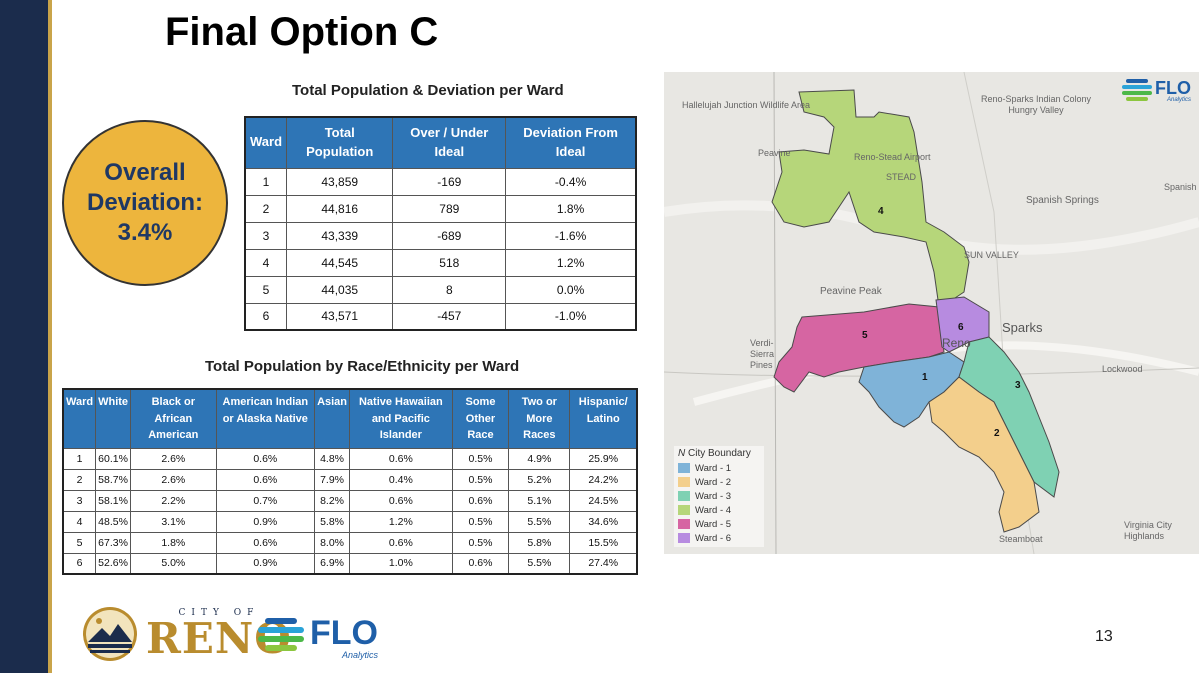 Image resolution: width=1200 pixels, height=673 pixels. I want to click on t2-row: 3 58.1% 2.2% 0.7% 8.2% 0.6% 0.6% 5.1% 24.5%, so click(350, 500).